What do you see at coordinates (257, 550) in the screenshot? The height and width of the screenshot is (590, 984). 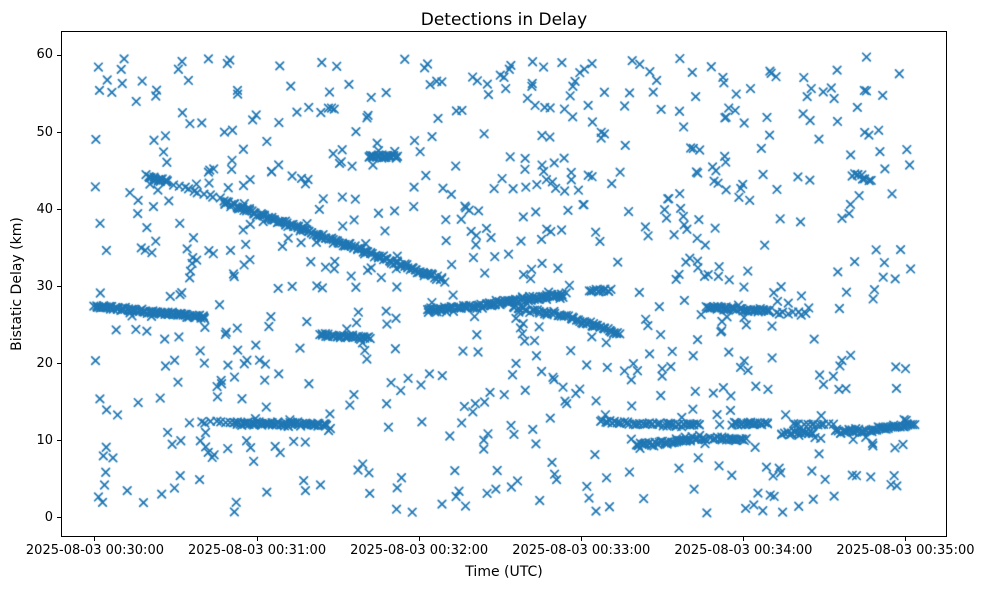 I see `x-tick-label: 2025-08-03 00:31:00` at bounding box center [257, 550].